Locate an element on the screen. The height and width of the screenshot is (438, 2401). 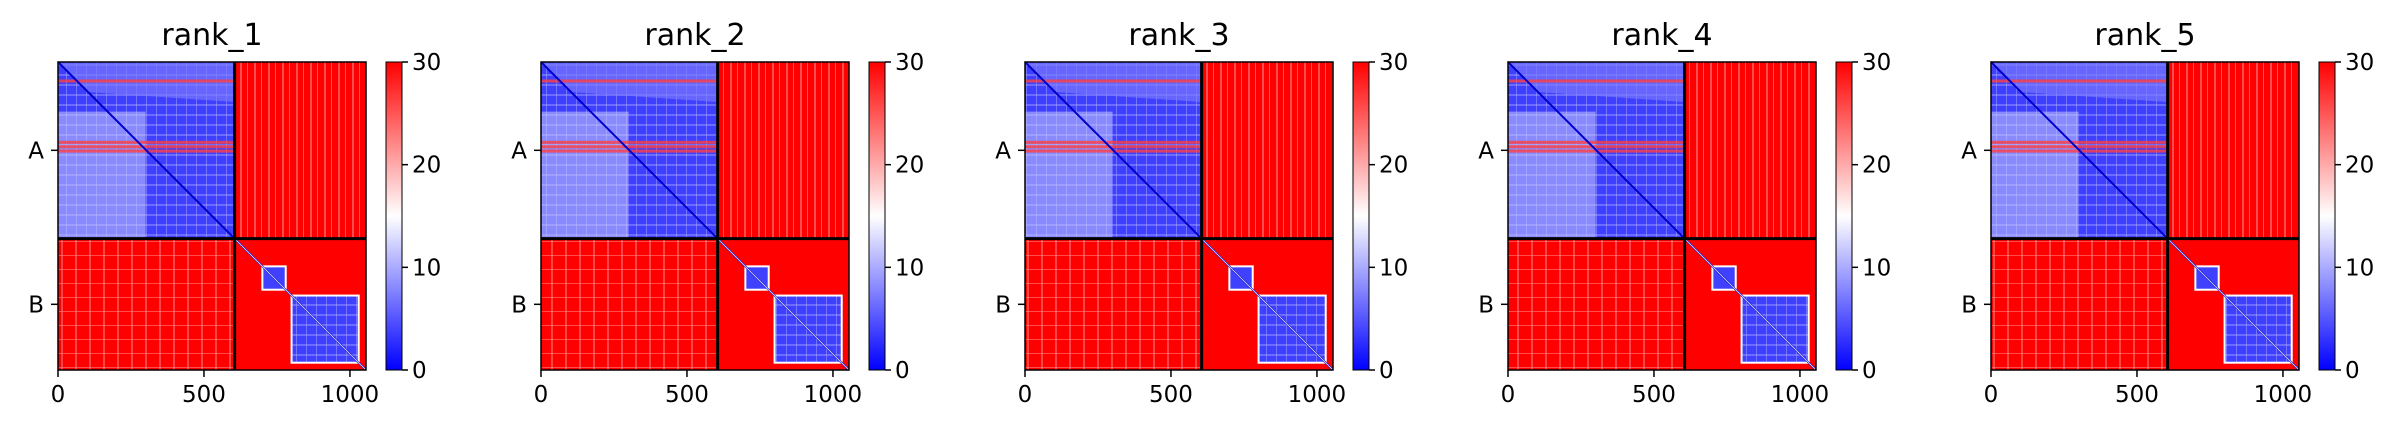
panel-title: rank_4 is located at coordinates (1661, 35).